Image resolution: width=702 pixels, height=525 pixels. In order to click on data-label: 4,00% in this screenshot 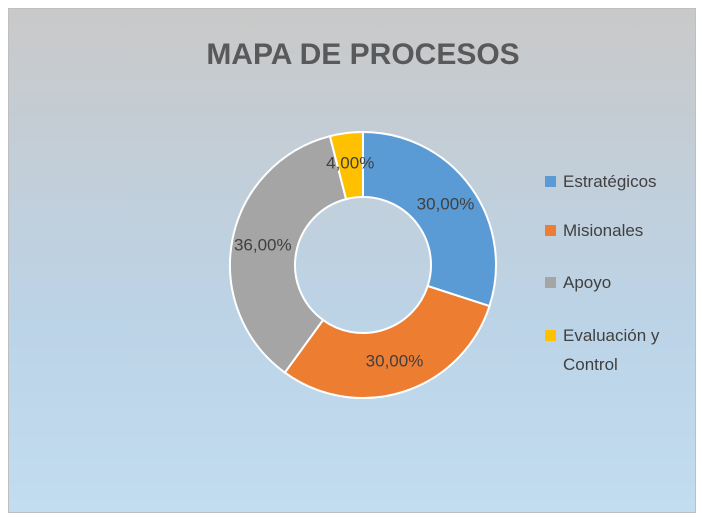, I will do `click(350, 162)`.